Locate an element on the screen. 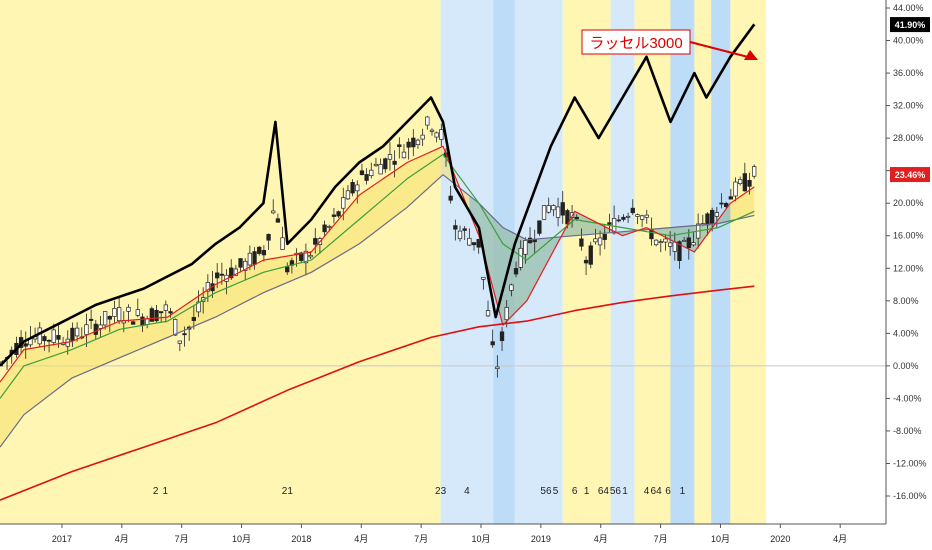  y-tick-label: -8.00% is located at coordinates (907, 431).